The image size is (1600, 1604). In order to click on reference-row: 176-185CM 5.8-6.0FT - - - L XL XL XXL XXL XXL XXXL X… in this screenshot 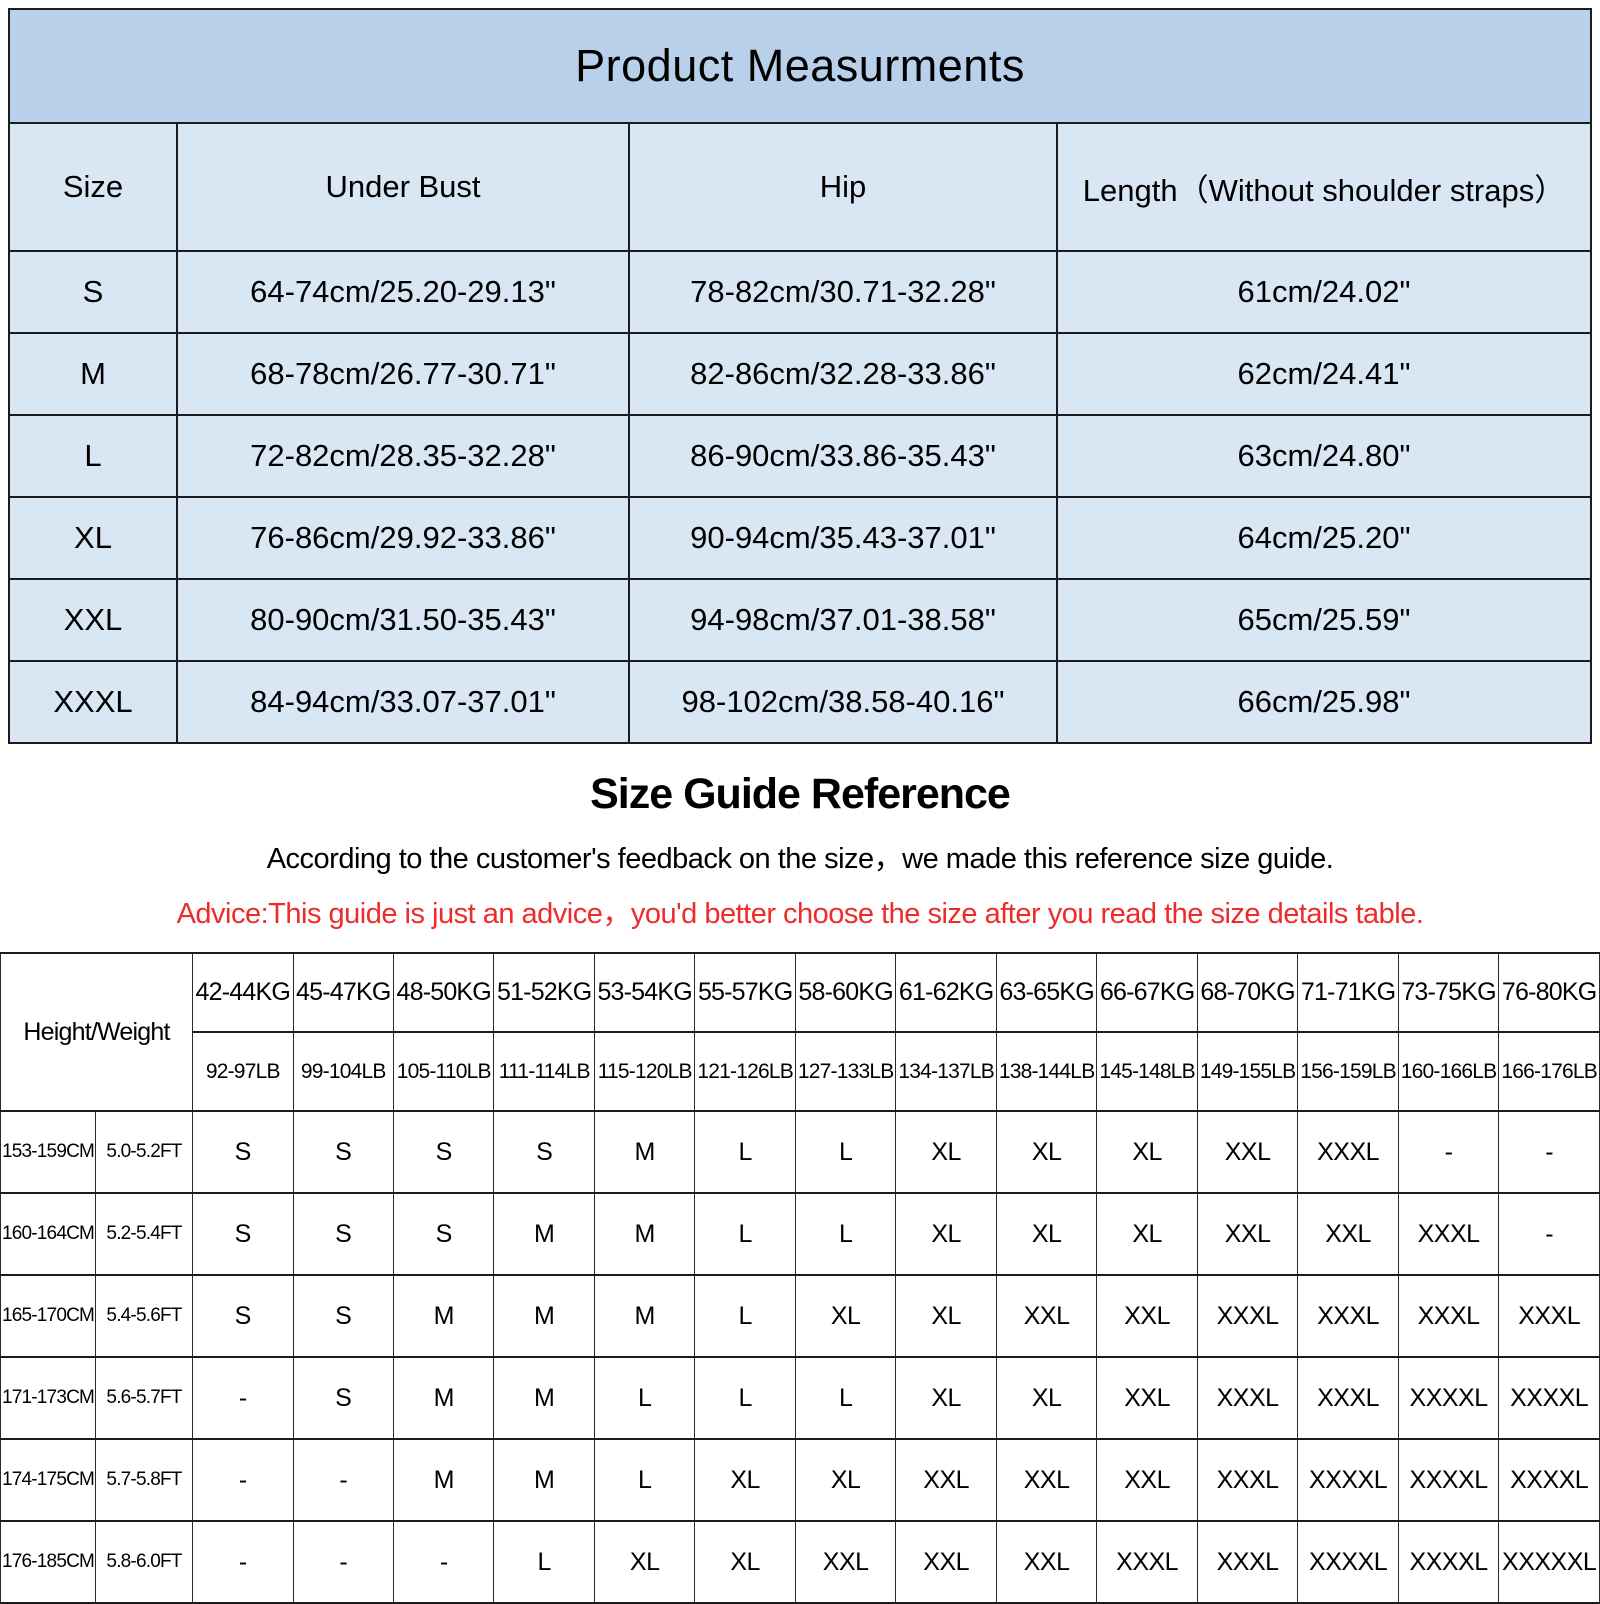, I will do `click(800, 1562)`.